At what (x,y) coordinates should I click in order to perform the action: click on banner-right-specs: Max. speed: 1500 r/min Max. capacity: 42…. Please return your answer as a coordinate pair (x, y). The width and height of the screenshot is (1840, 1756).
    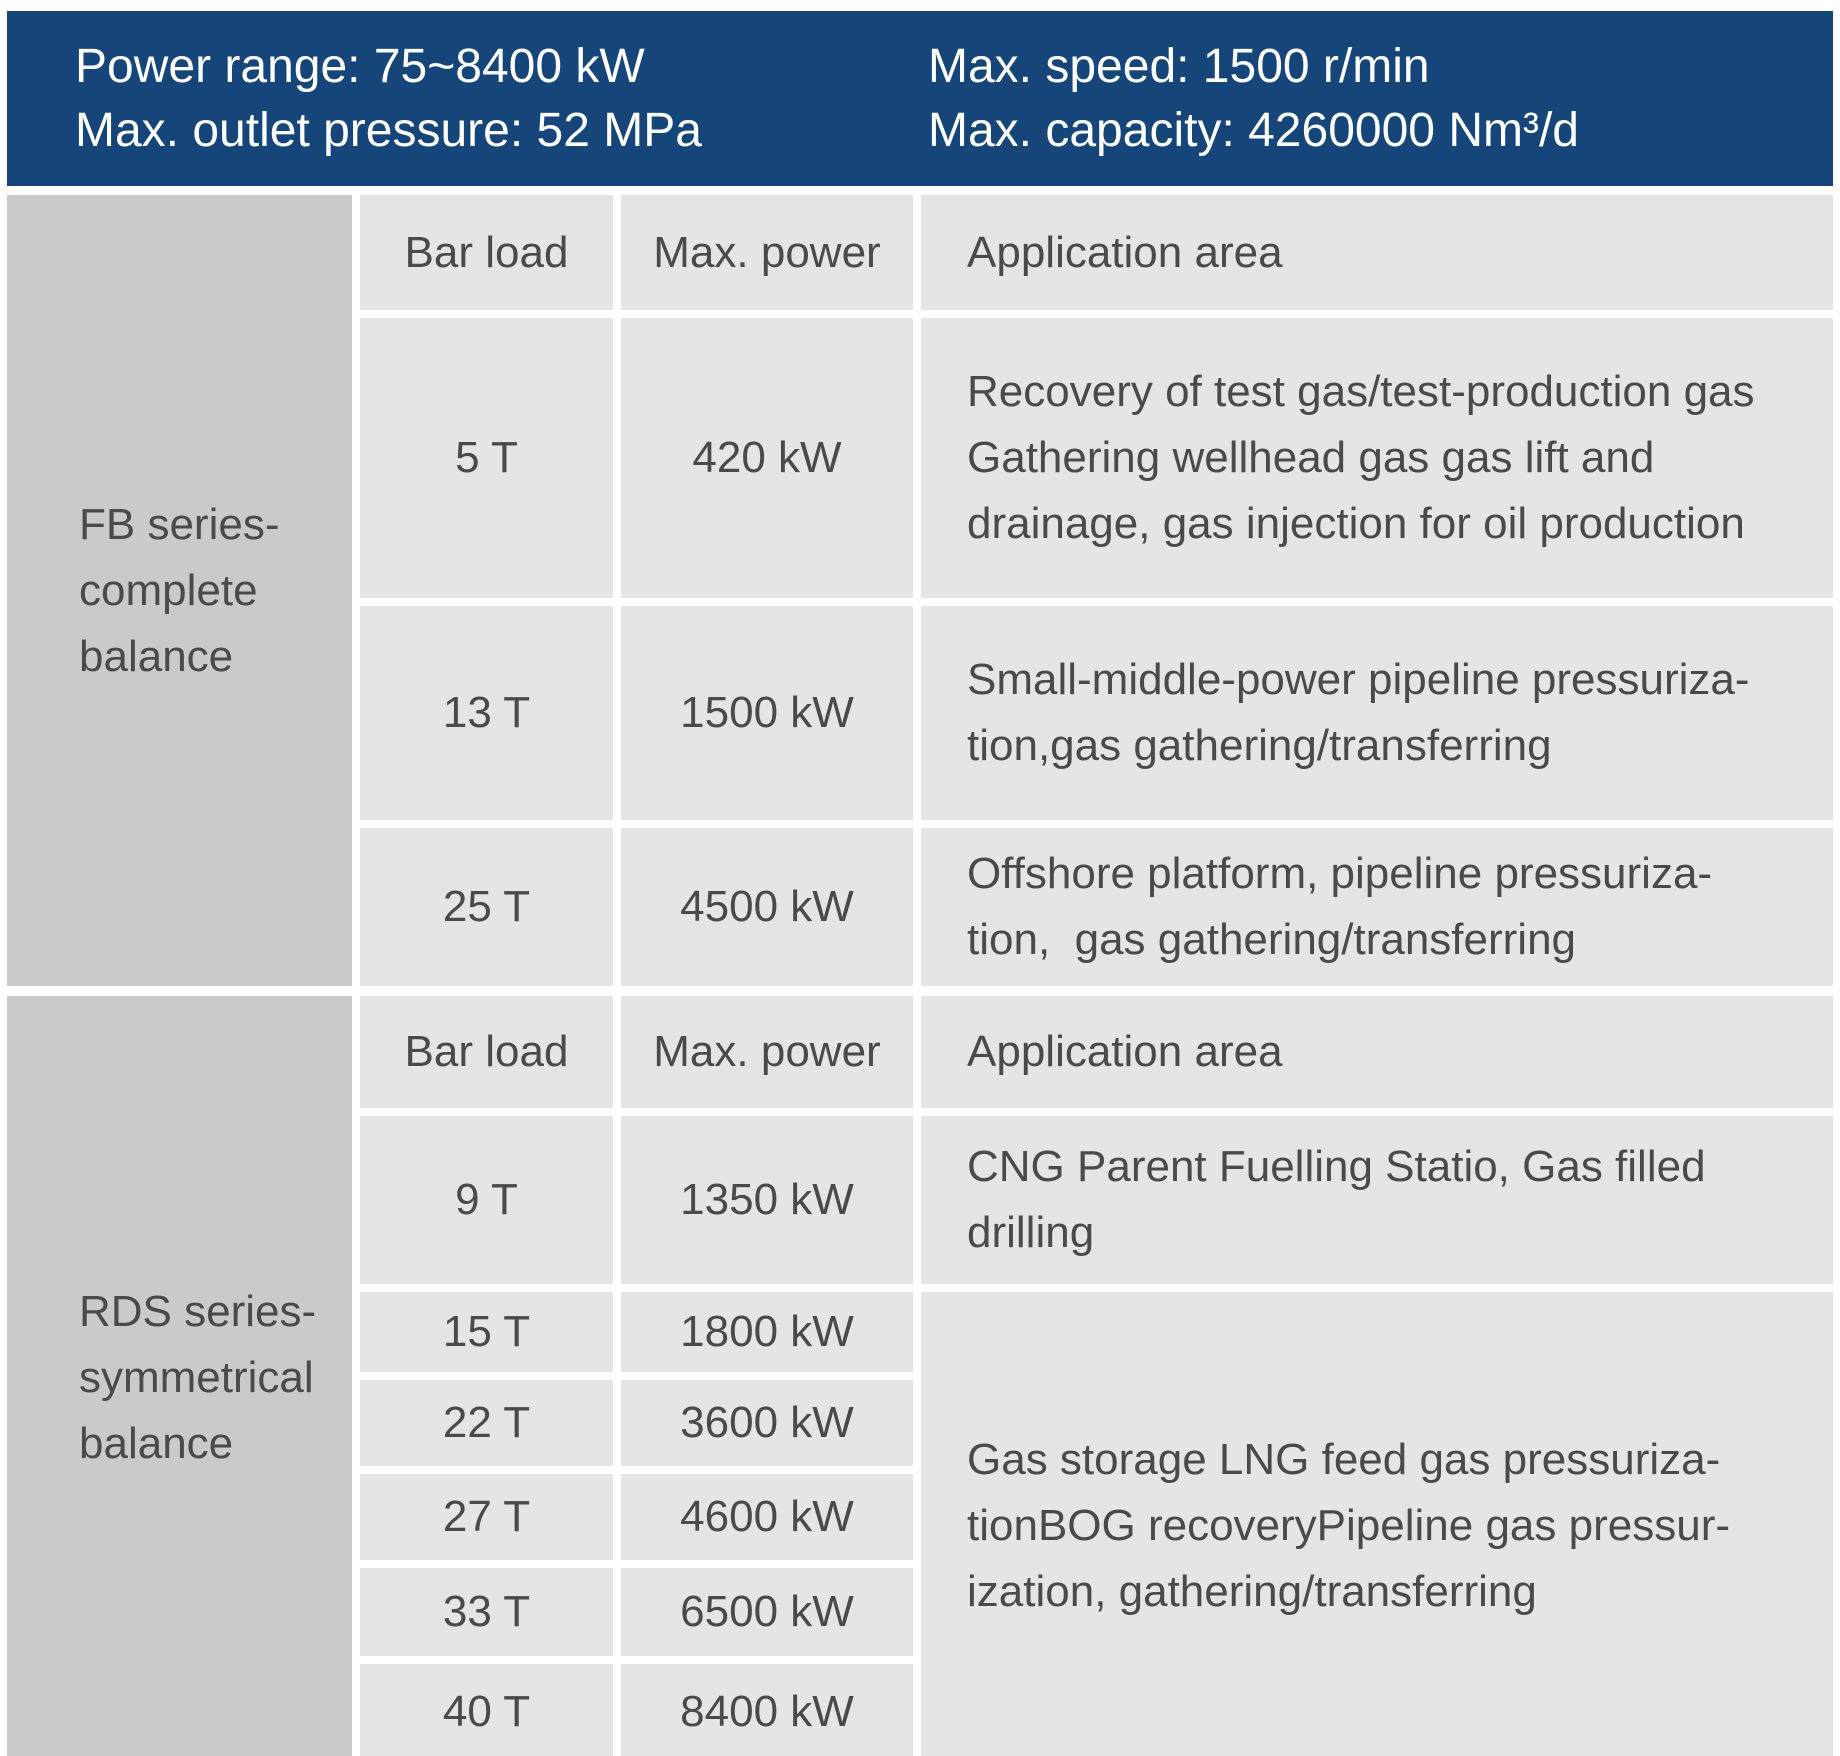
    Looking at the image, I should click on (1253, 98).